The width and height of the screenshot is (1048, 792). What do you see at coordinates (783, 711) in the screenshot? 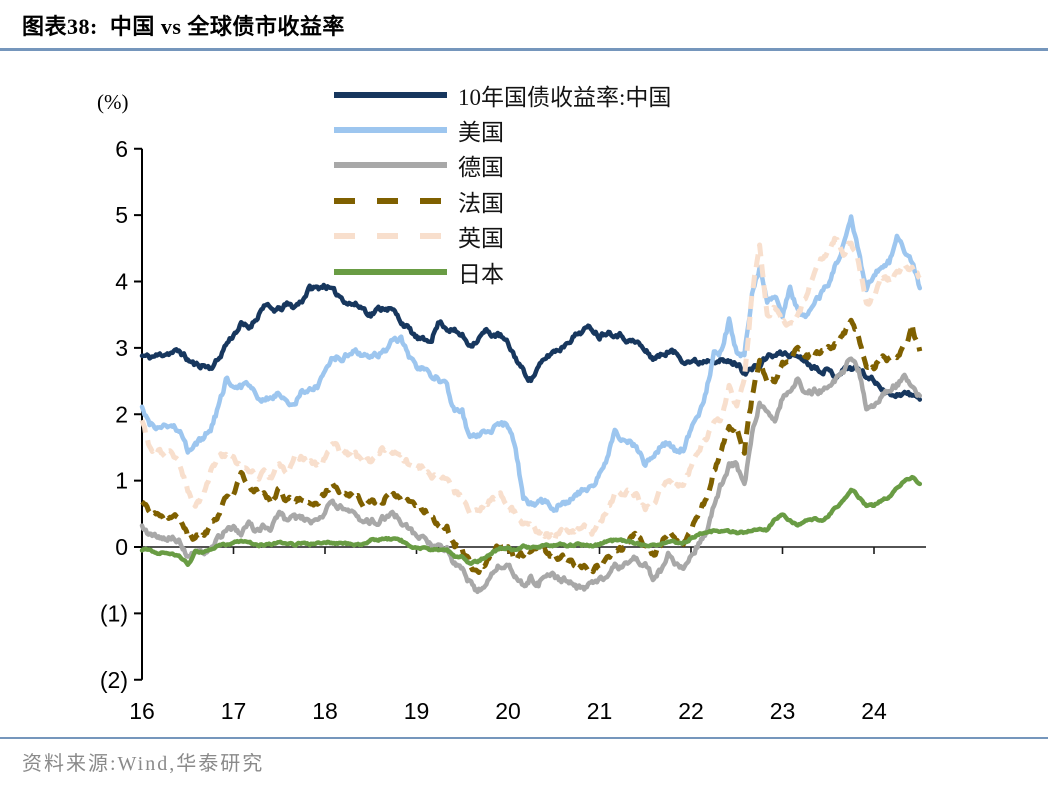
I see `x-tick-label: 23` at bounding box center [783, 711].